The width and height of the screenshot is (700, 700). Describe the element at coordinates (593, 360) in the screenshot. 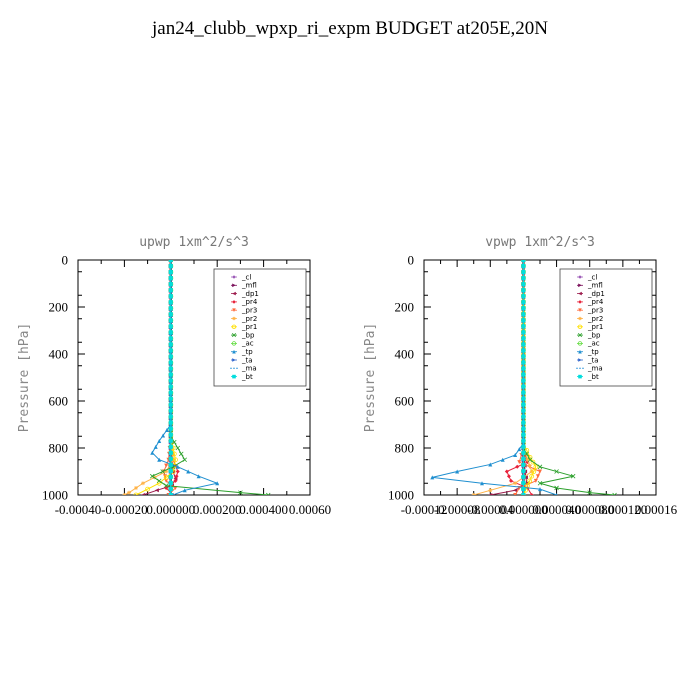

I see `legend-label: _ta` at that location.